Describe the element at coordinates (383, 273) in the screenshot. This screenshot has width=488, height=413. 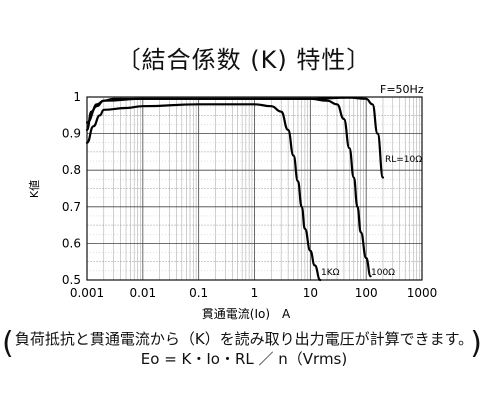
I see `annotation-100: 100Ω` at that location.